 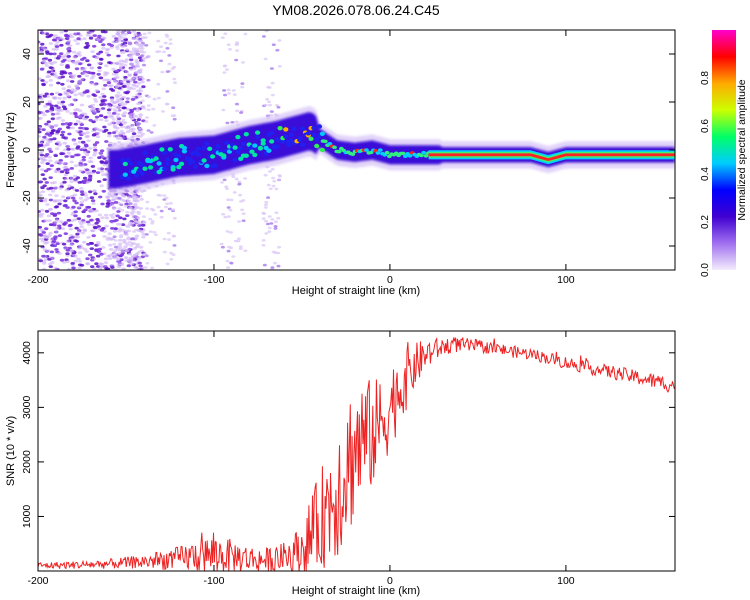 What do you see at coordinates (742, 149) in the screenshot?
I see `colorbar-label: Normalized spectral amplitude` at bounding box center [742, 149].